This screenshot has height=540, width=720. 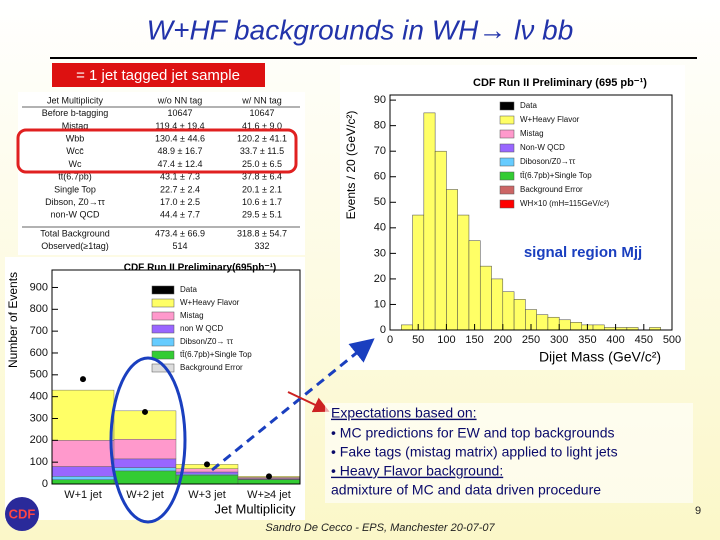 What do you see at coordinates (615, 340) in the screenshot?
I see `x-tick-label: 400` at bounding box center [615, 340].